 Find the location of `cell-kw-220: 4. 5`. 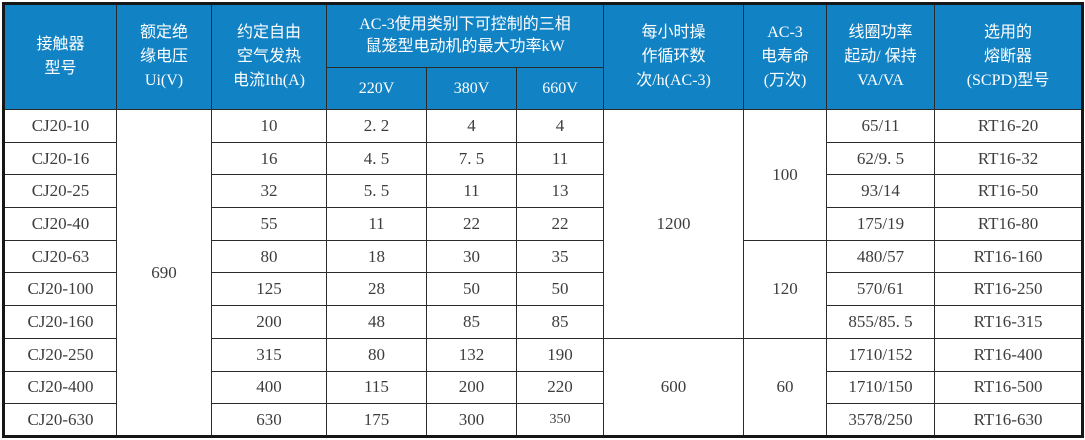

cell-kw-220: 4. 5 is located at coordinates (376, 158).